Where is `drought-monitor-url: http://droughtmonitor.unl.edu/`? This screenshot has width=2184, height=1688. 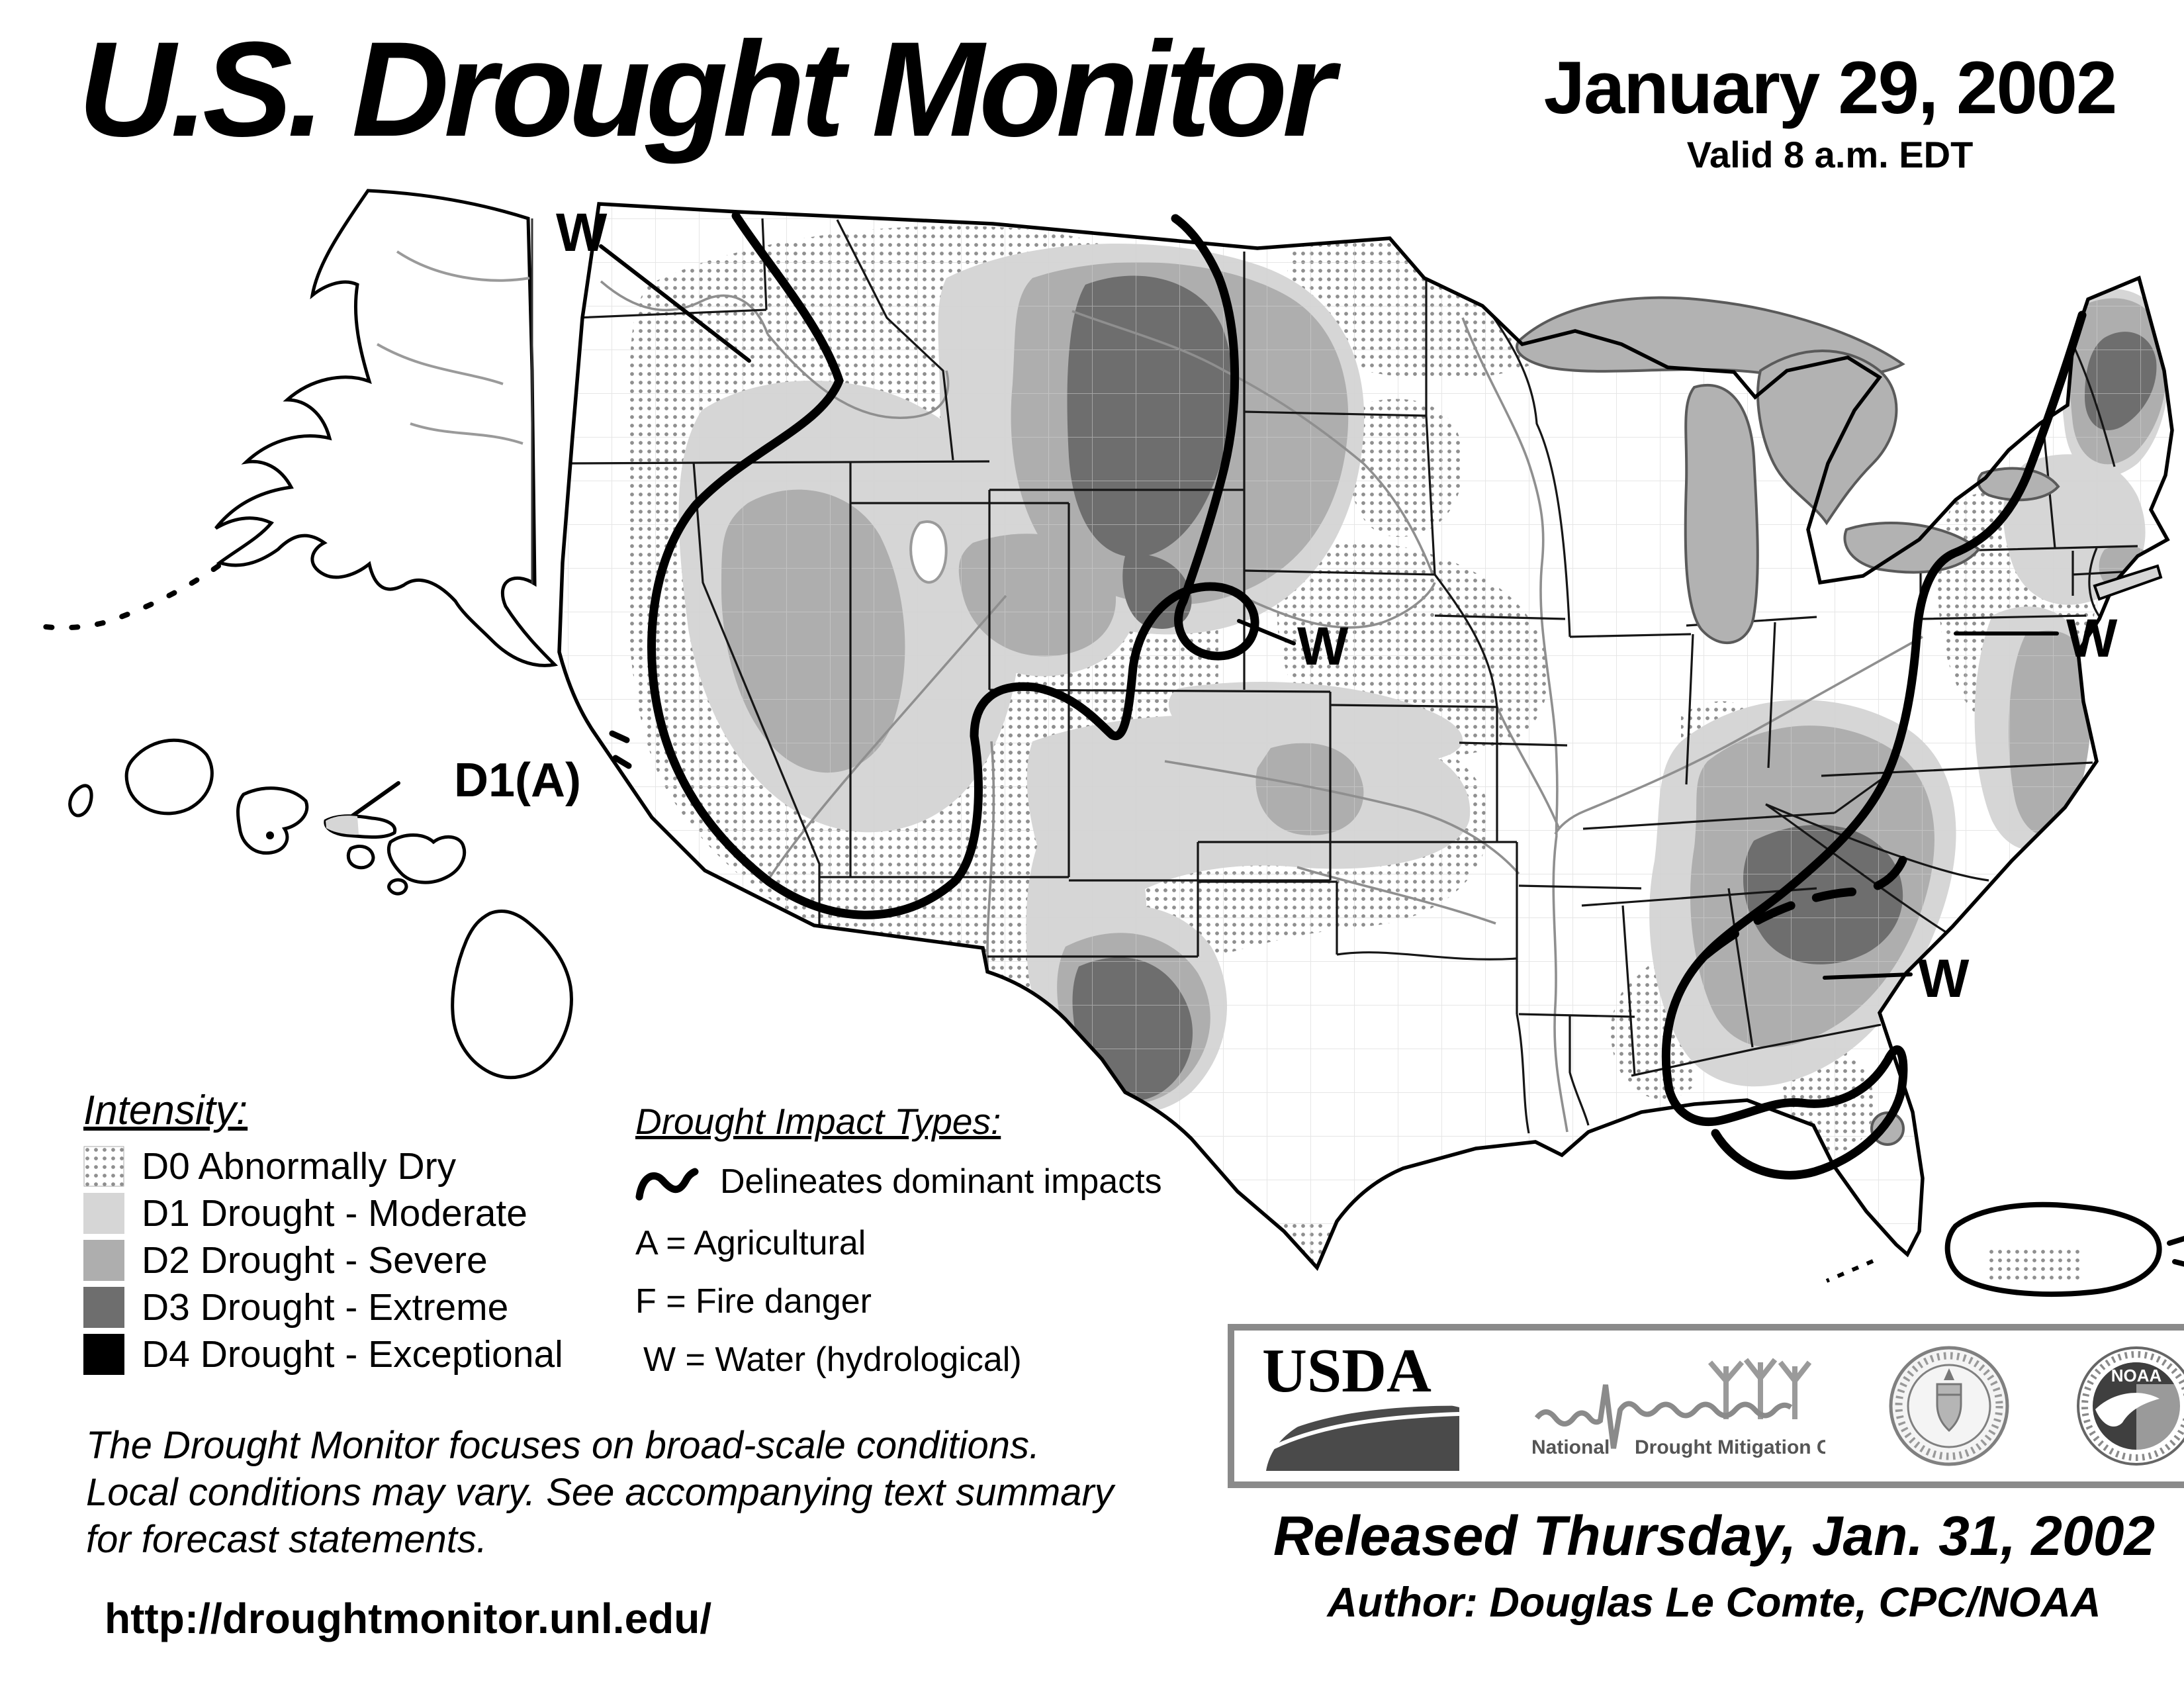 drought-monitor-url: http://droughtmonitor.unl.edu/ is located at coordinates (408, 1618).